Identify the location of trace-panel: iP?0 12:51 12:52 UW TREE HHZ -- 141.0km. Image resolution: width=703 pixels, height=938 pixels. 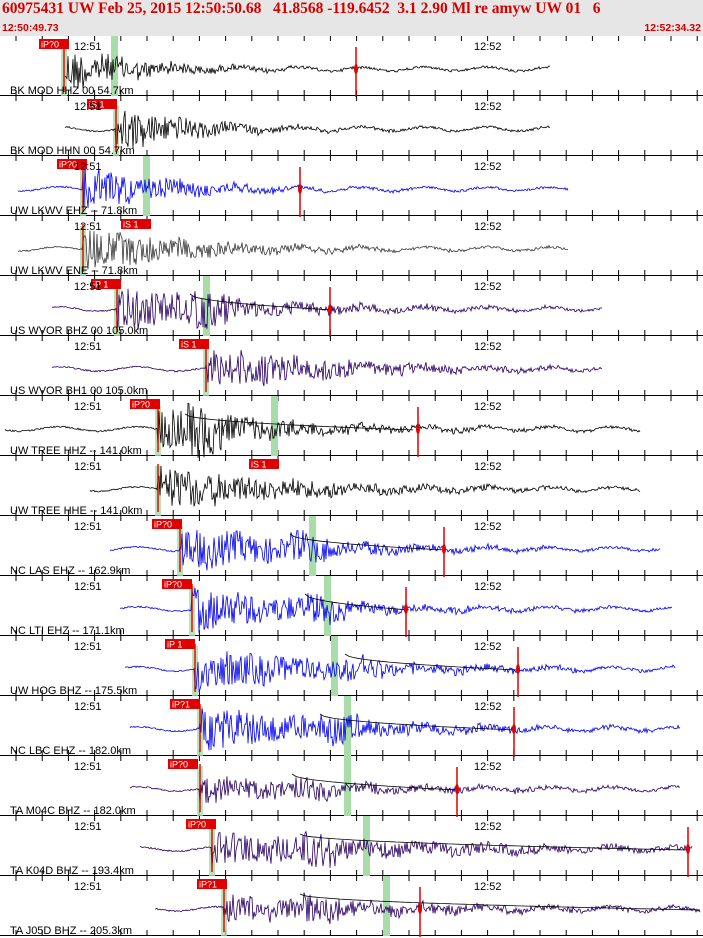
(351, 427).